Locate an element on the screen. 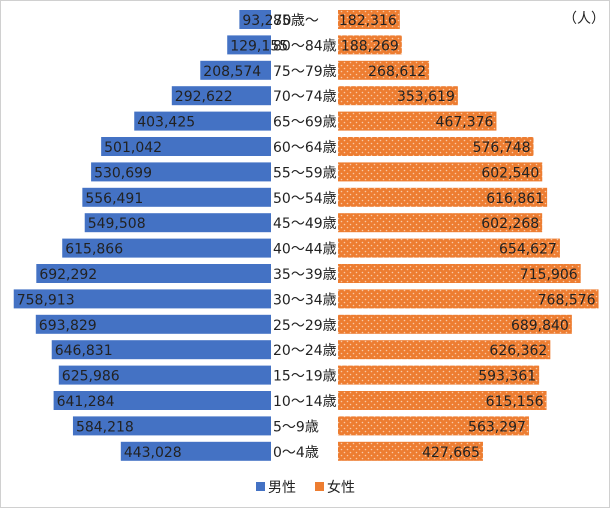 The image size is (610, 509). legend-swatch-male is located at coordinates (260, 486).